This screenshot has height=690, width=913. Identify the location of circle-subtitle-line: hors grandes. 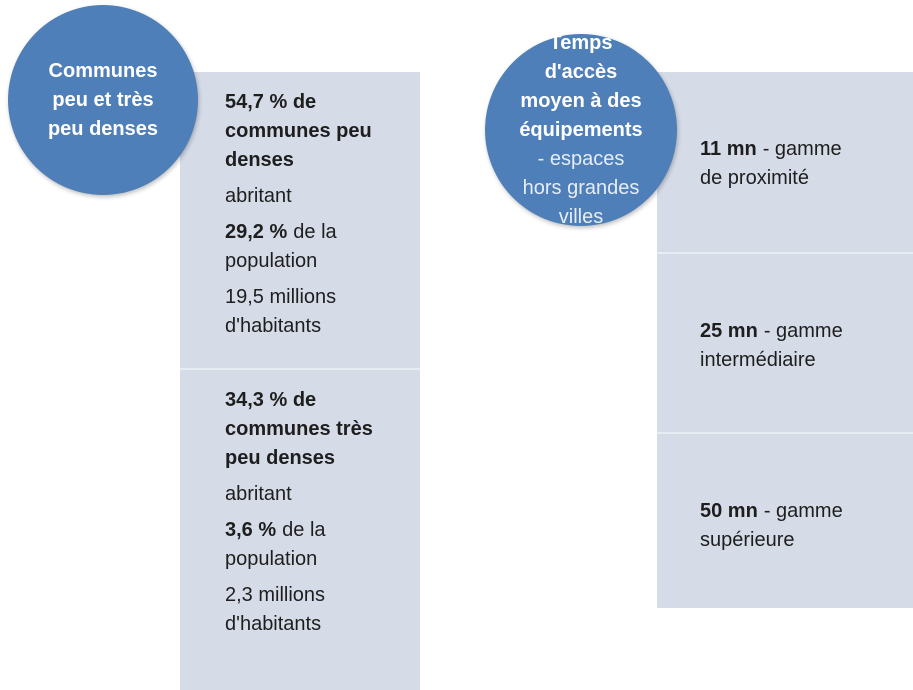
(581, 187).